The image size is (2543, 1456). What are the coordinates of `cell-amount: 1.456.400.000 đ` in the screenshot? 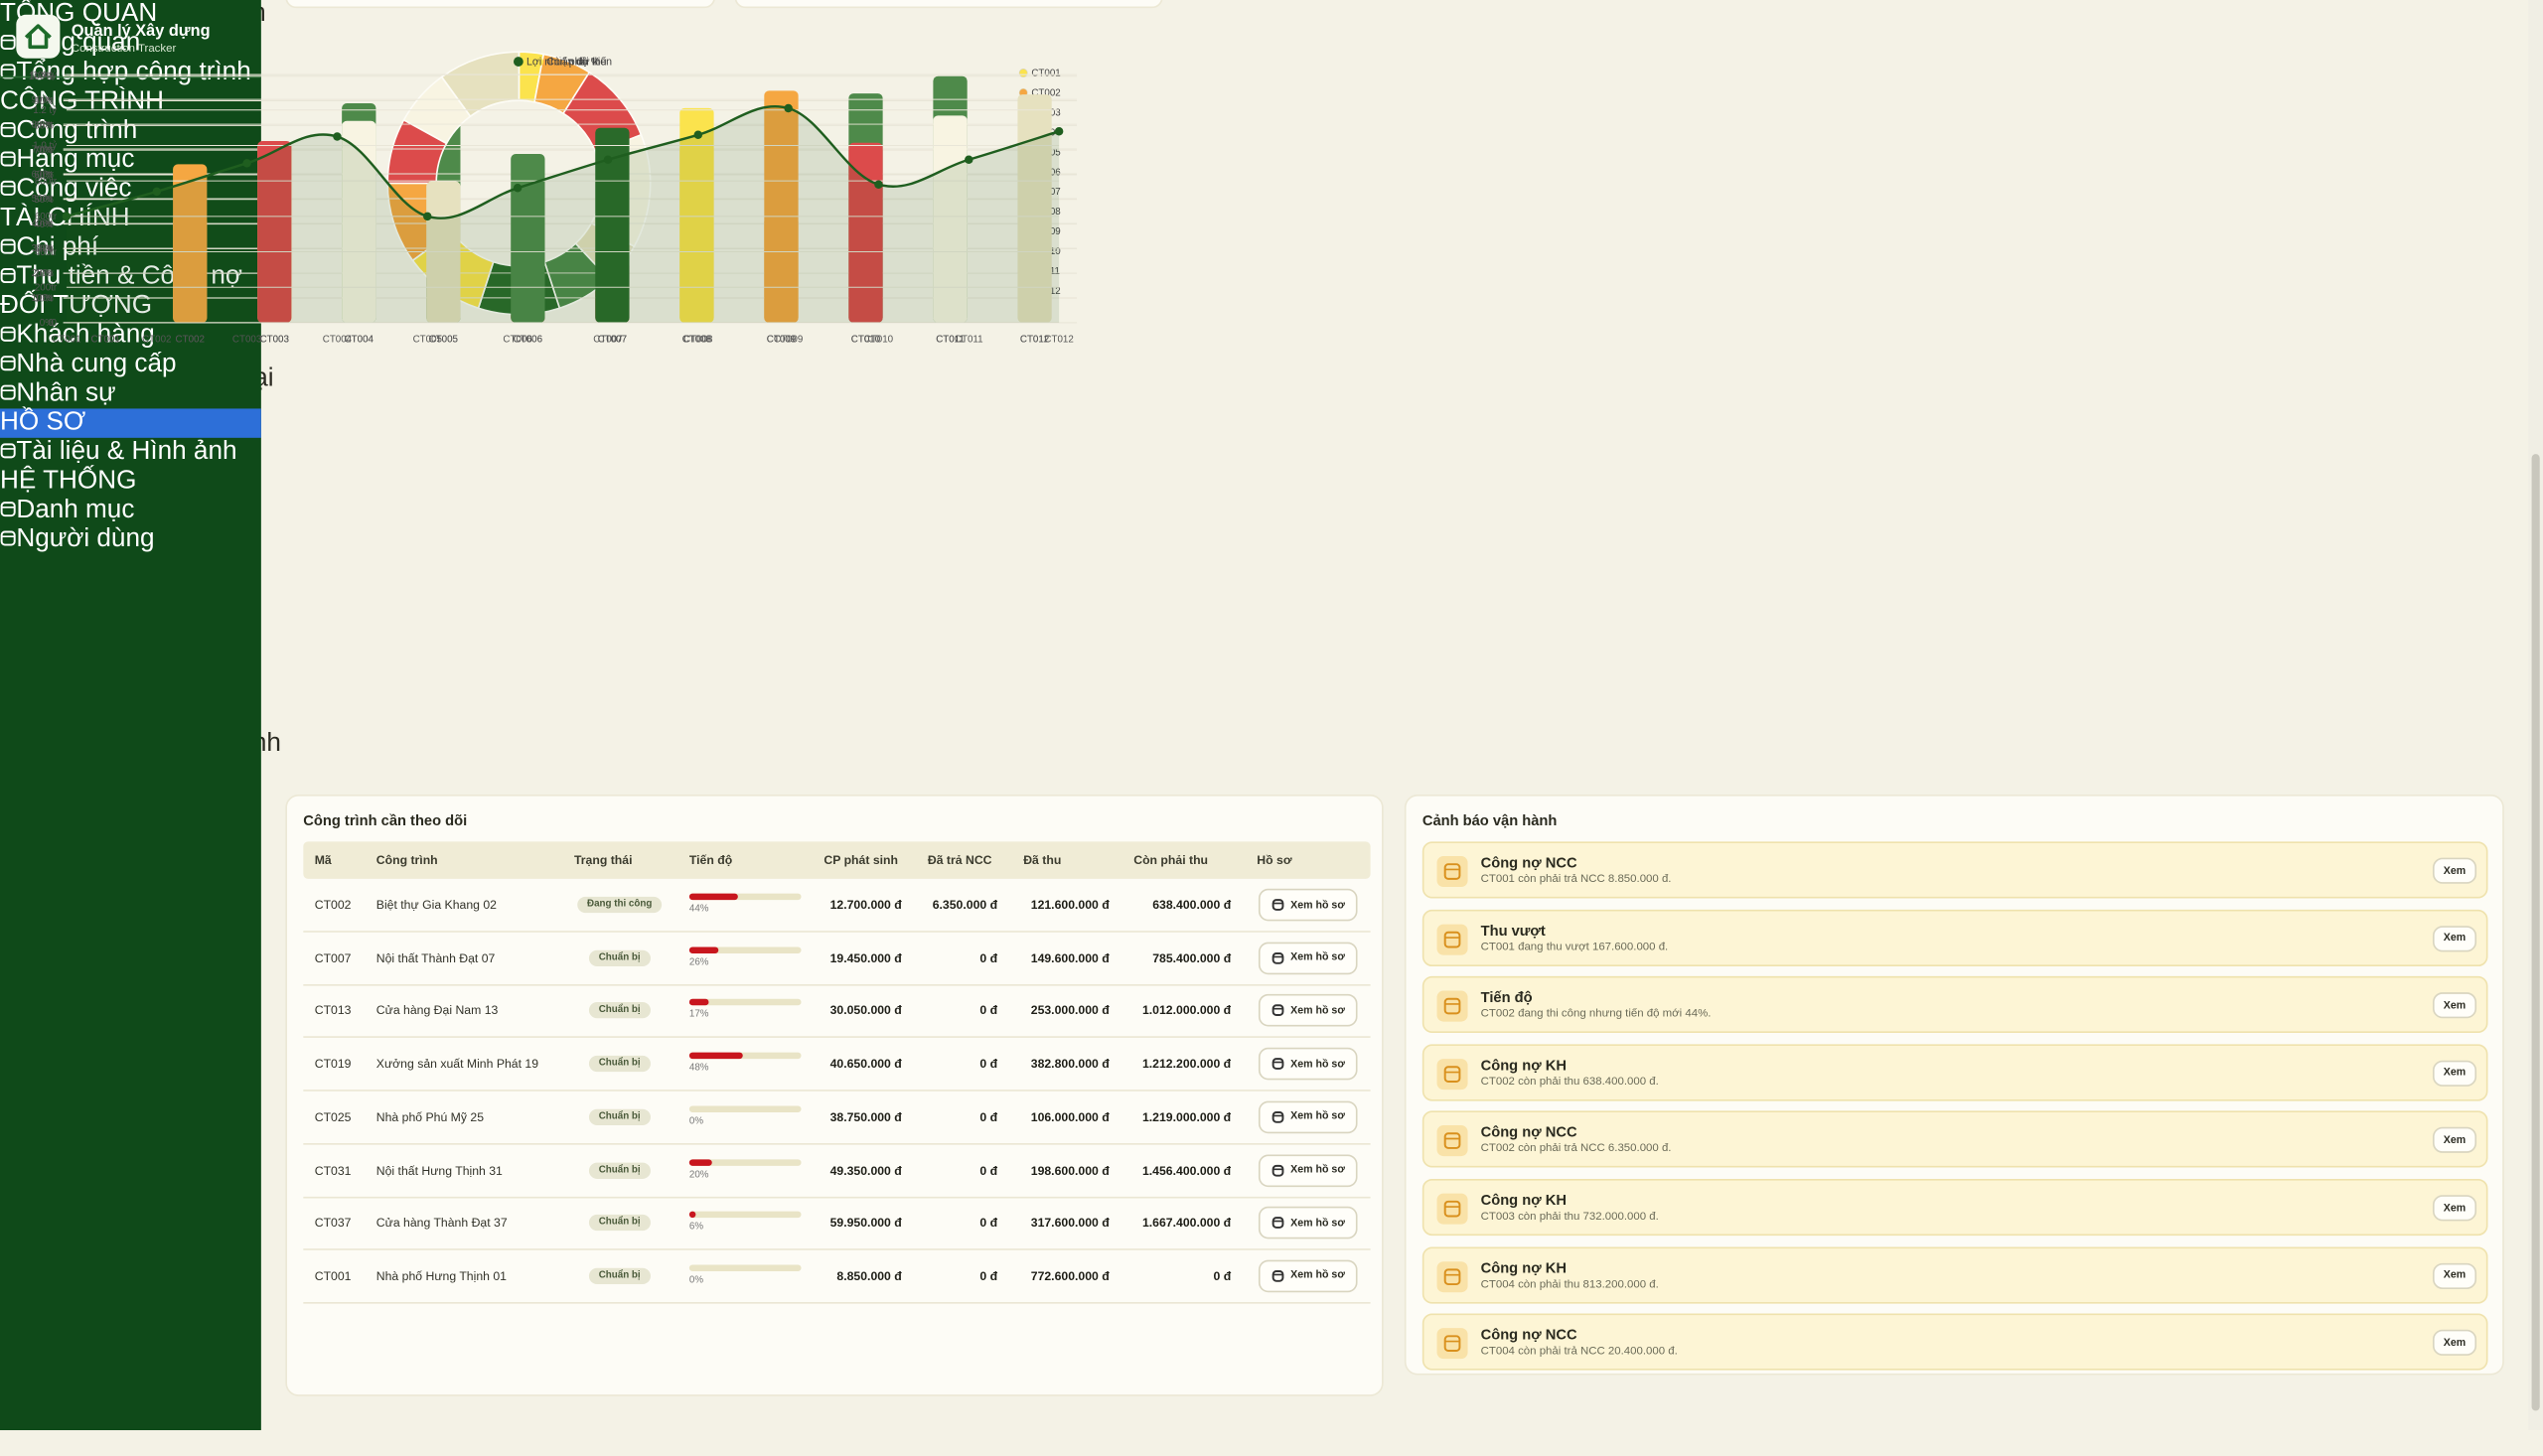 It's located at (1186, 1170).